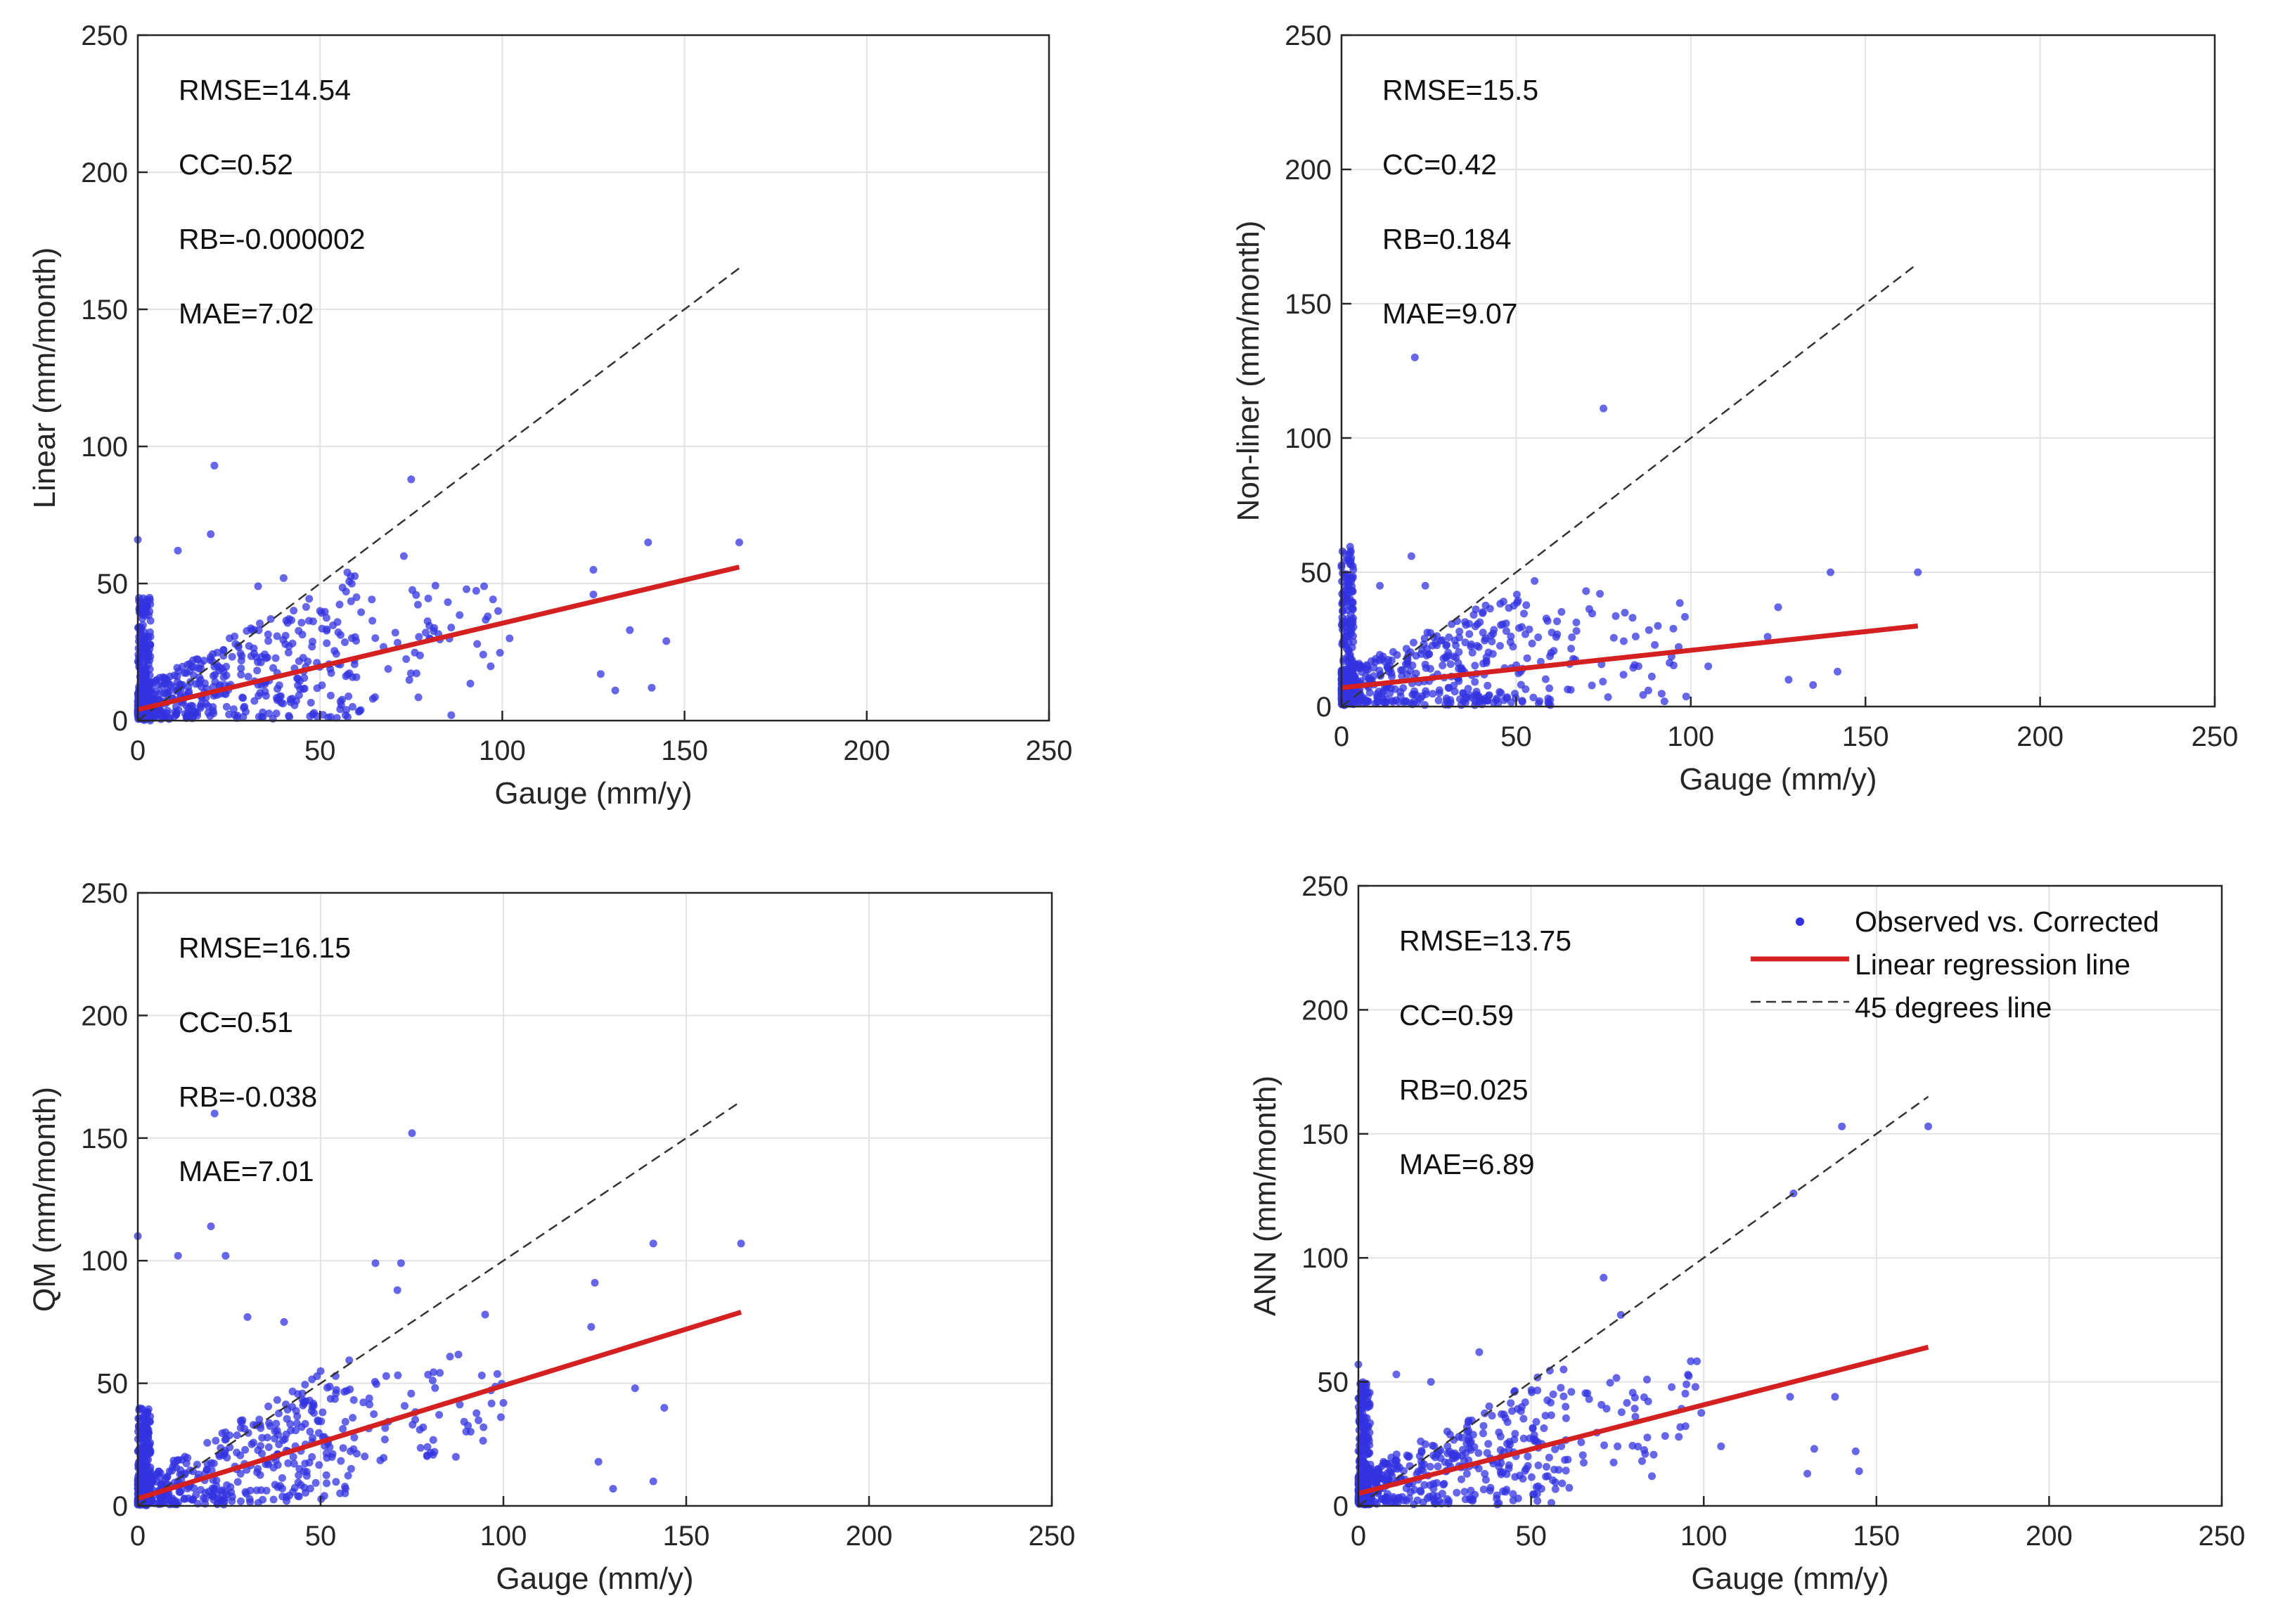 Image resolution: width=2271 pixels, height=1624 pixels. What do you see at coordinates (1460, 90) in the screenshot?
I see `panel-non-liner-stat-rmse: RMSE=15.5` at bounding box center [1460, 90].